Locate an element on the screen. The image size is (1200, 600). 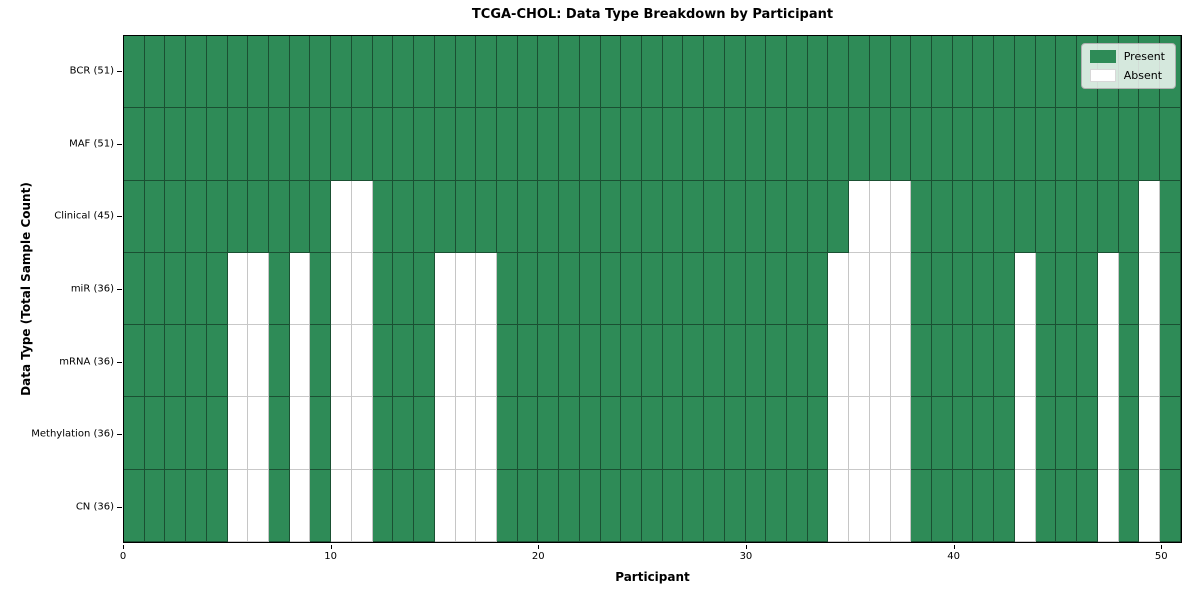
x-tick-label: 10 is located at coordinates (331, 556).